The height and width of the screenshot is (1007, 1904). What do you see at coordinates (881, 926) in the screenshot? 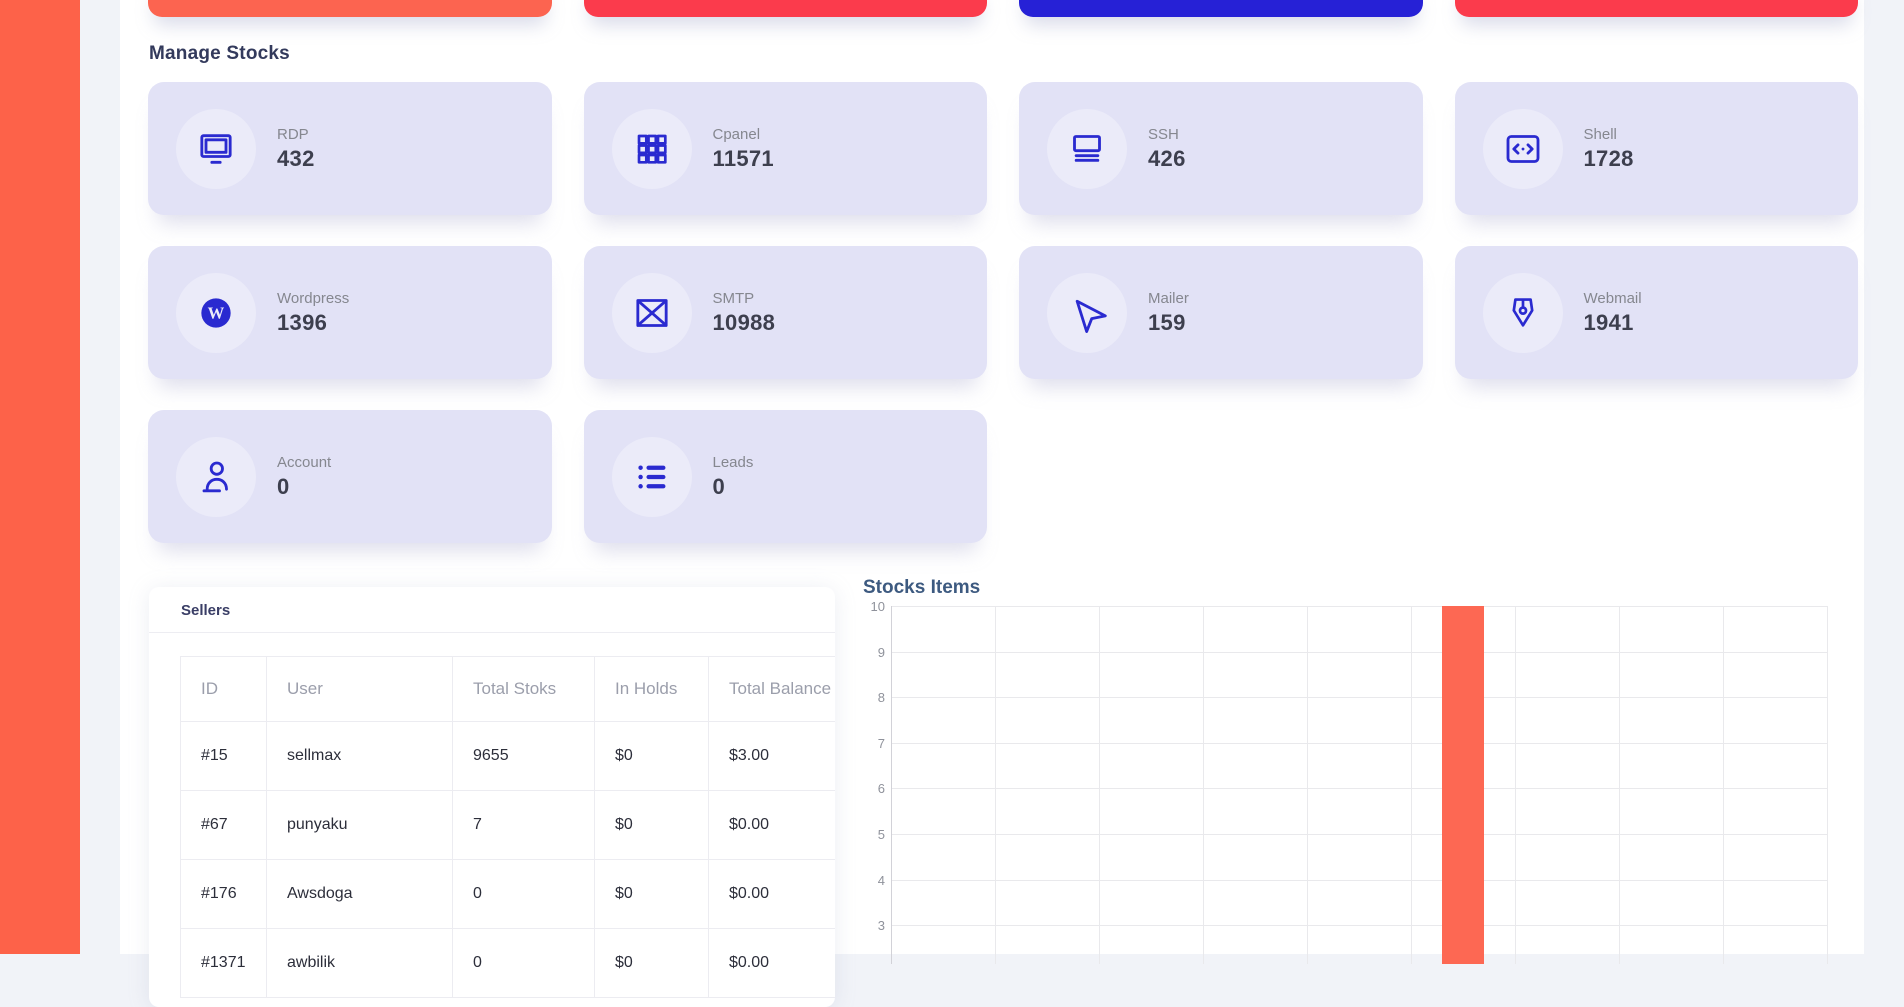
I see `y-axis-tick-label: 3` at bounding box center [881, 926].